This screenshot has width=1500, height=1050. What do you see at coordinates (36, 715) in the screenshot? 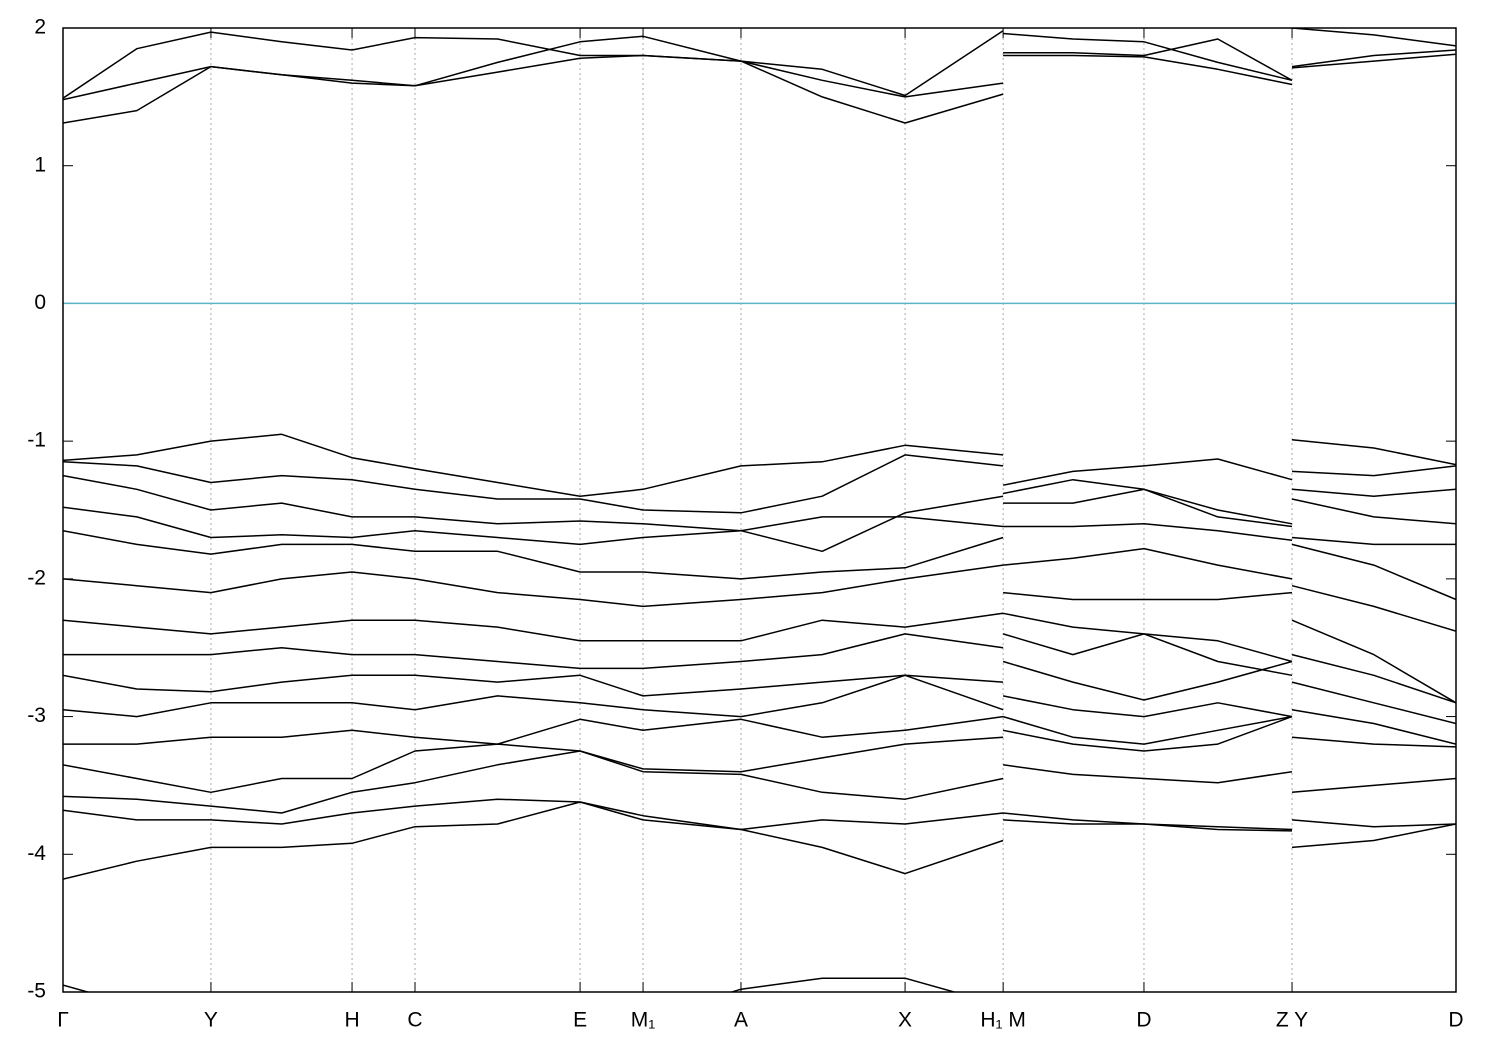
I see `y-tick-label: -3` at bounding box center [36, 715].